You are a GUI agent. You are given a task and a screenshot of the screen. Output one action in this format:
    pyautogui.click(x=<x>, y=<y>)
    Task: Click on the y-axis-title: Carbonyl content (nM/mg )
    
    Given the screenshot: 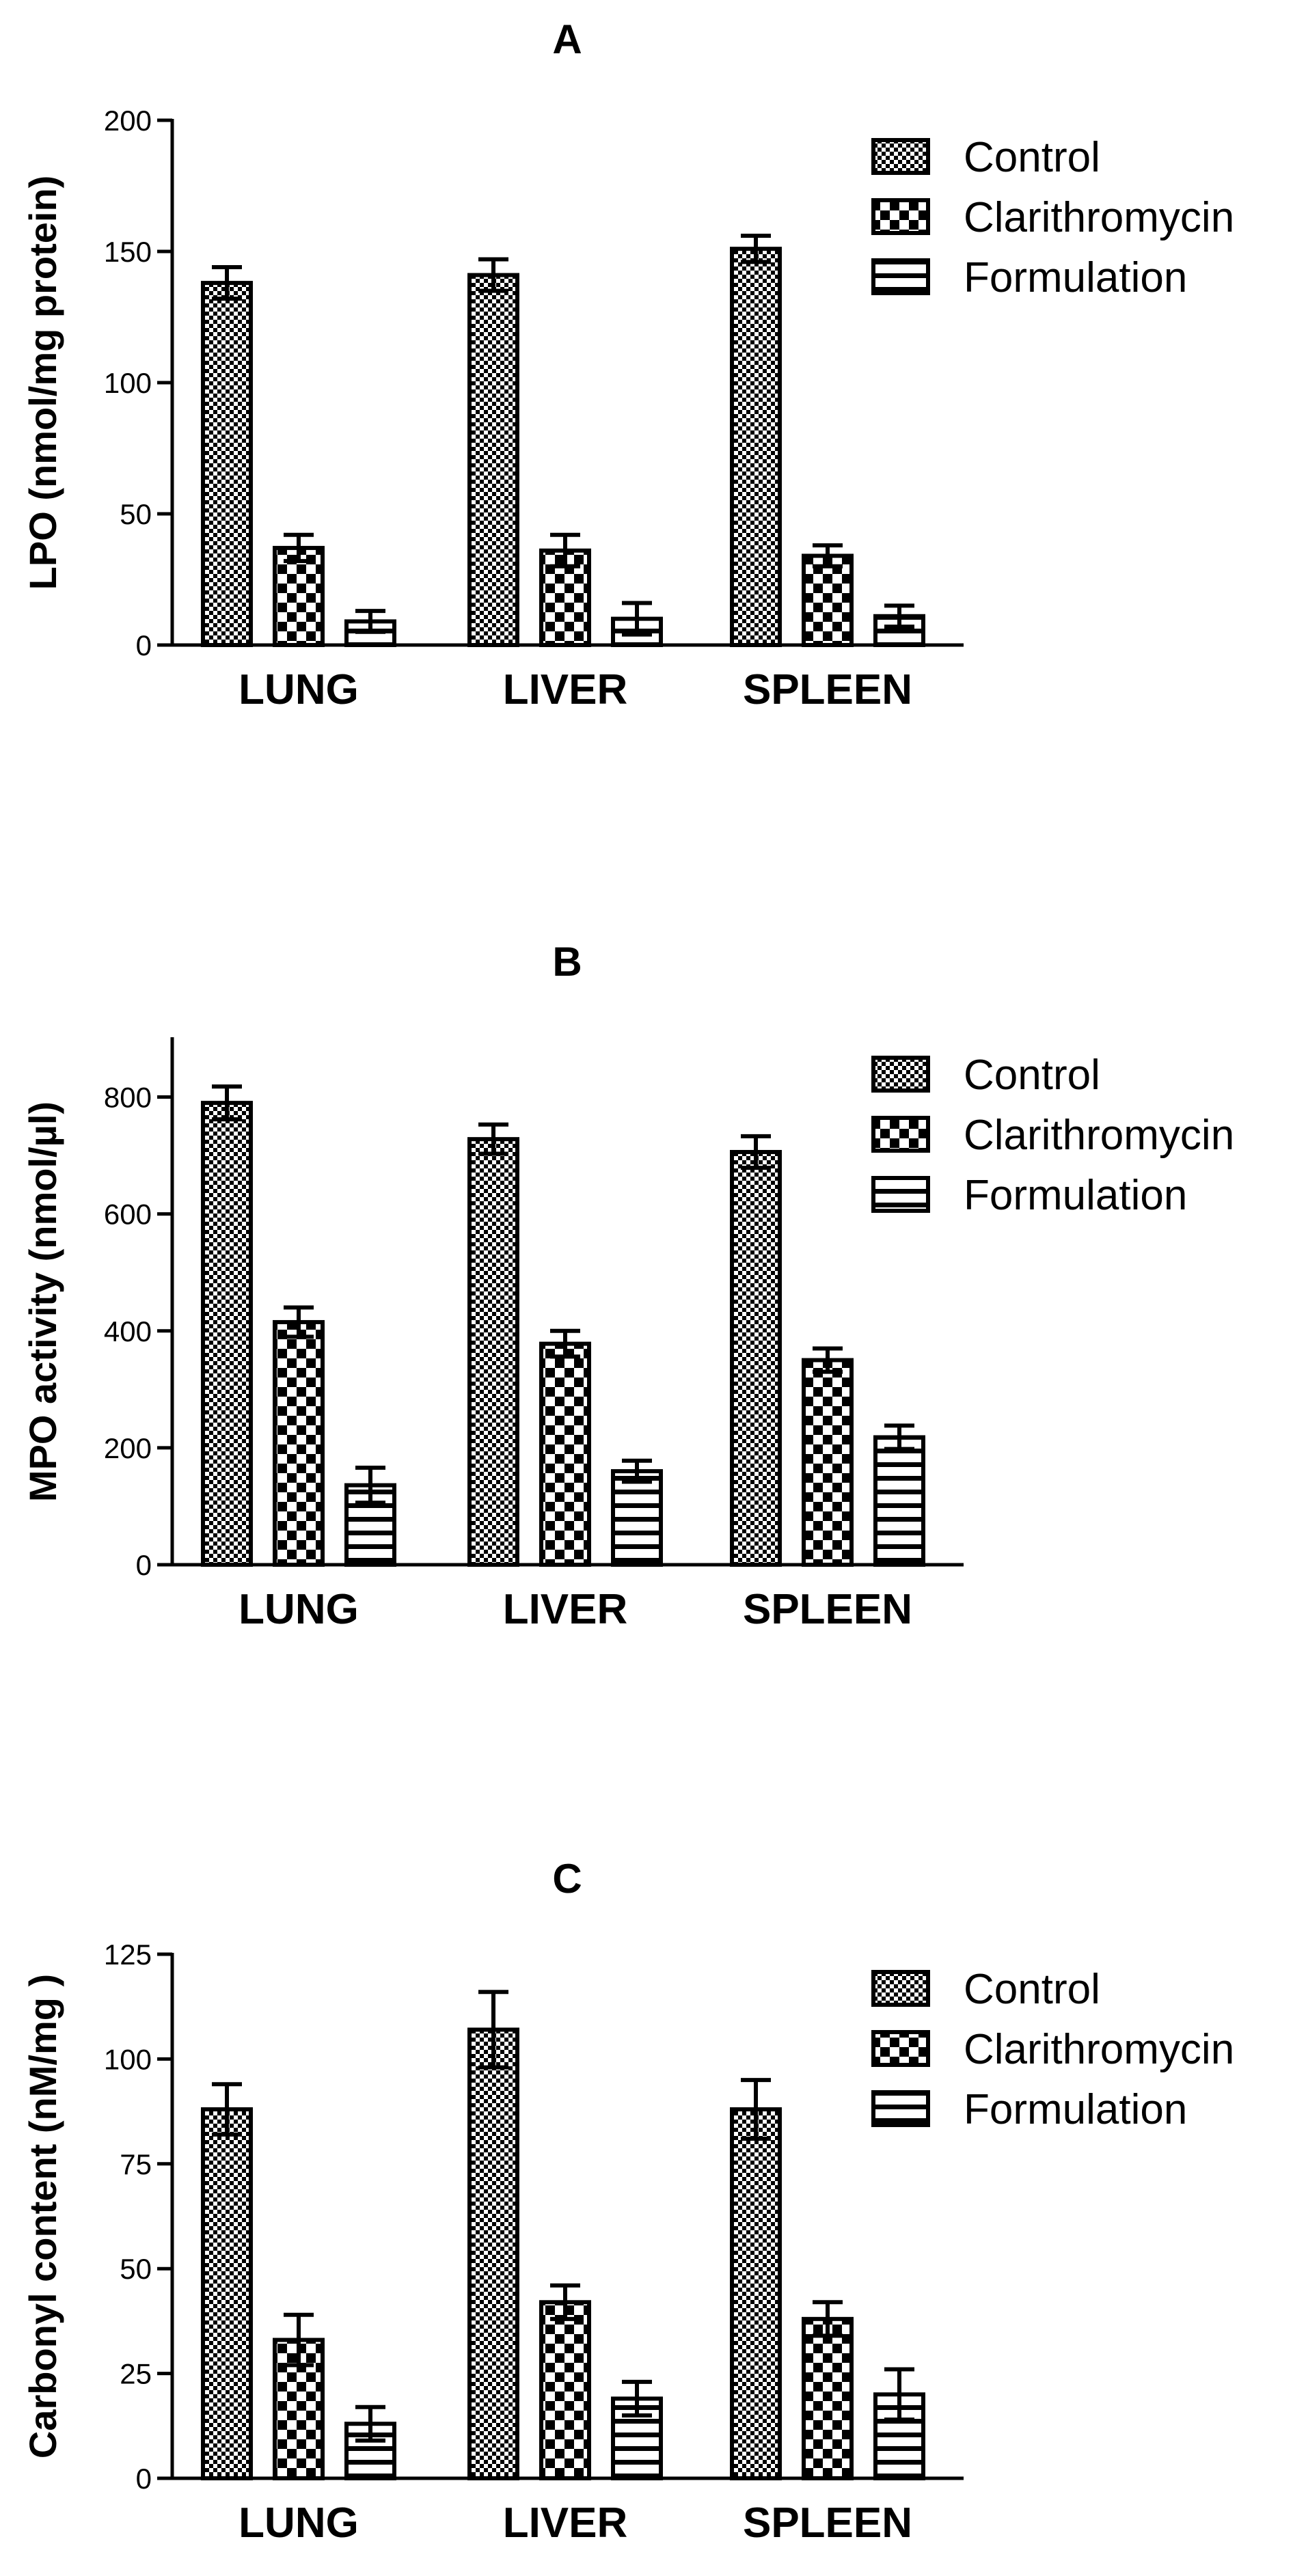 What is the action you would take?
    pyautogui.click(x=42, y=2216)
    